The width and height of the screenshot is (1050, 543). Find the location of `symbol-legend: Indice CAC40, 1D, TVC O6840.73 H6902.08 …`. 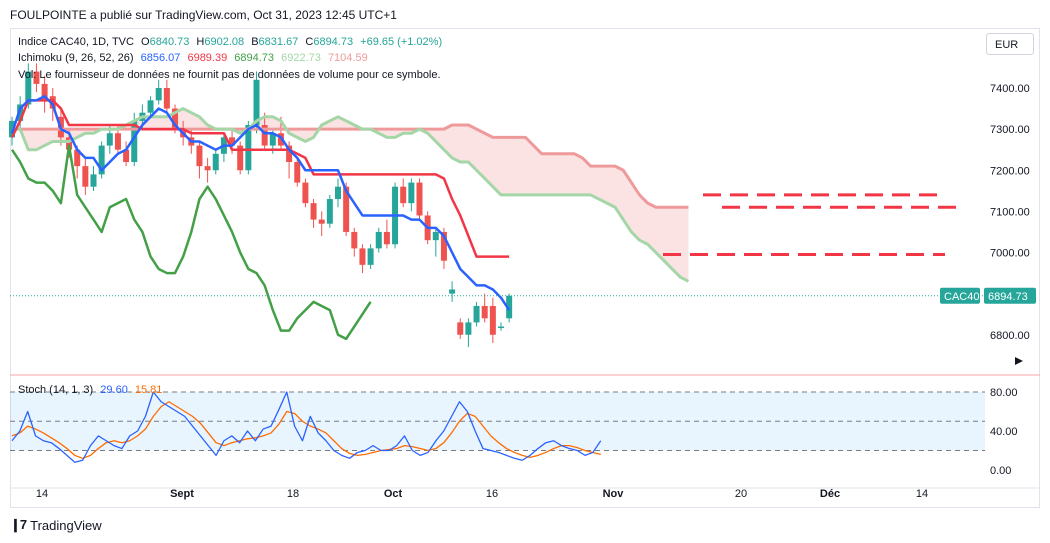

symbol-legend: Indice CAC40, 1D, TVC O6840.73 H6902.08 … is located at coordinates (232, 42).